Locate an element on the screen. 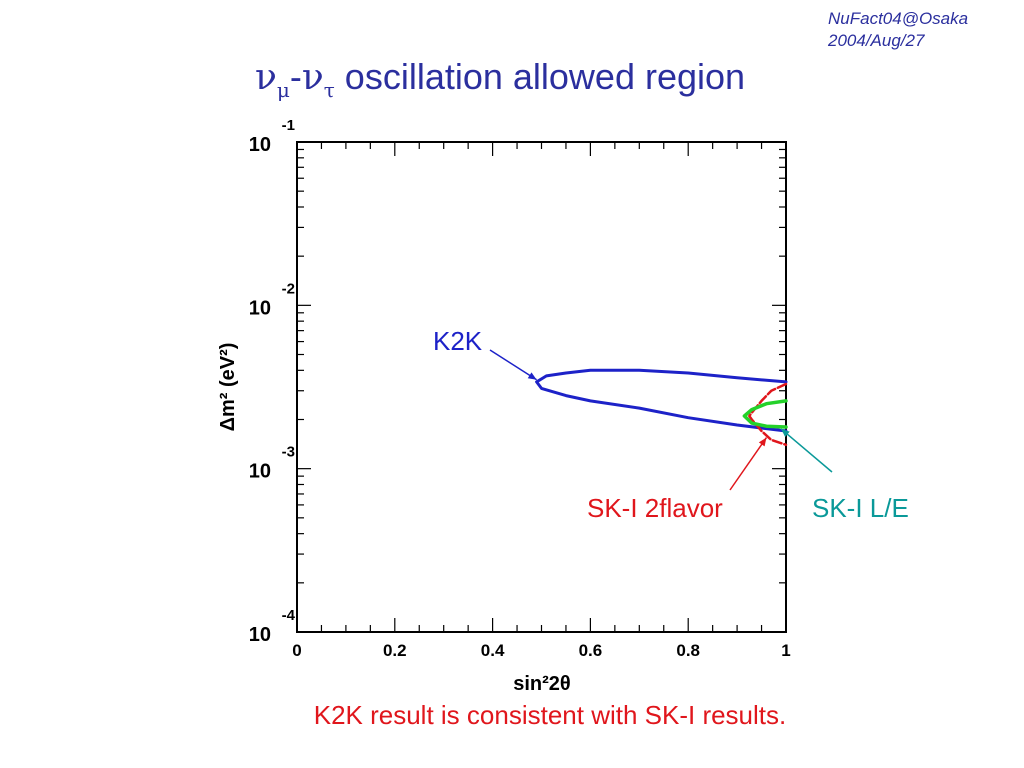 Image resolution: width=1024 pixels, height=768 pixels. contour-series is located at coordinates (661, 407).